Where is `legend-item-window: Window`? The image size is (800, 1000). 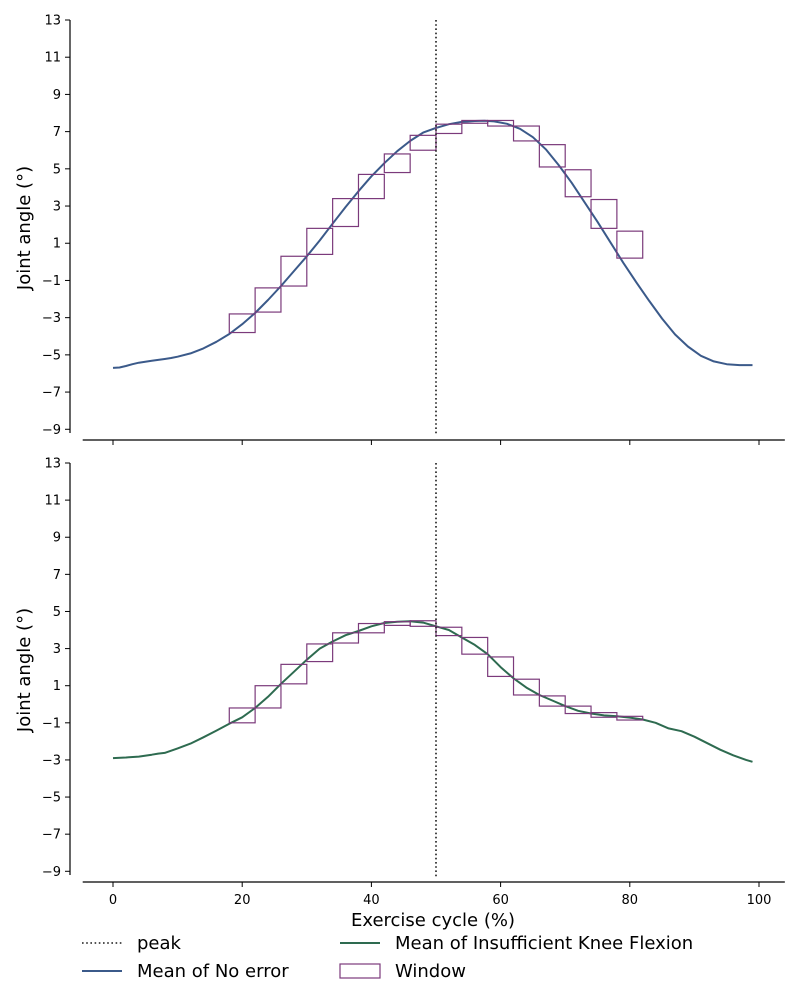
legend-item-window: Window is located at coordinates (402, 971).